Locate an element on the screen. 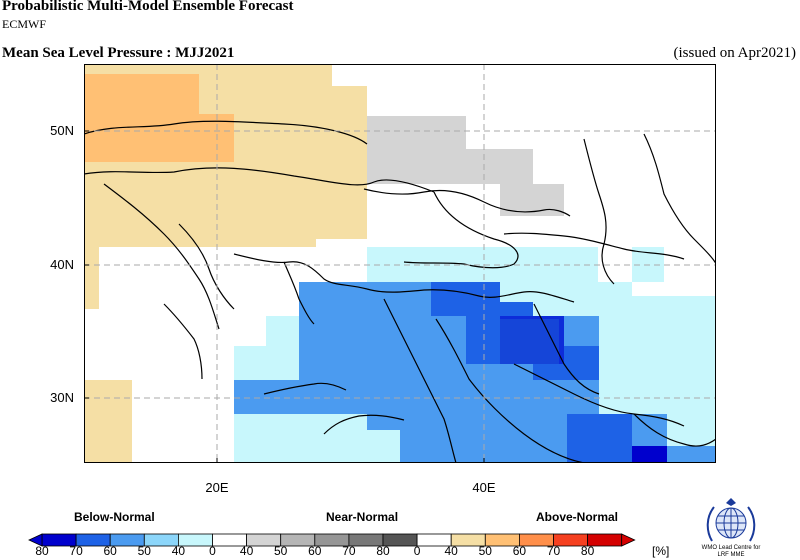 The height and width of the screenshot is (560, 800). legend-near-normal-label: Near-Normal is located at coordinates (362, 517).